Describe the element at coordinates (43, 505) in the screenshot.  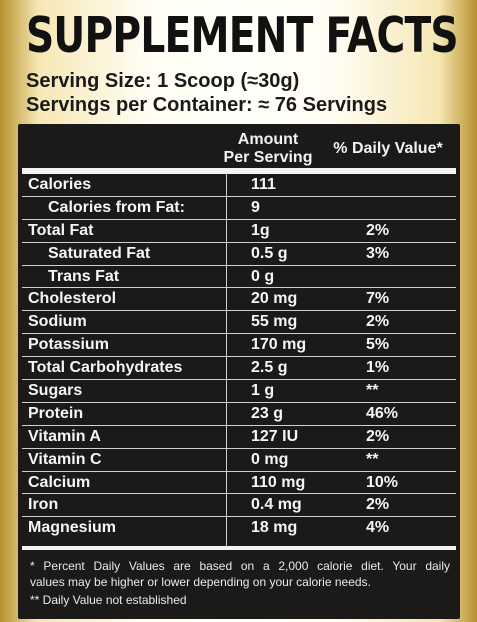
I see `nutrient-label: Iron` at that location.